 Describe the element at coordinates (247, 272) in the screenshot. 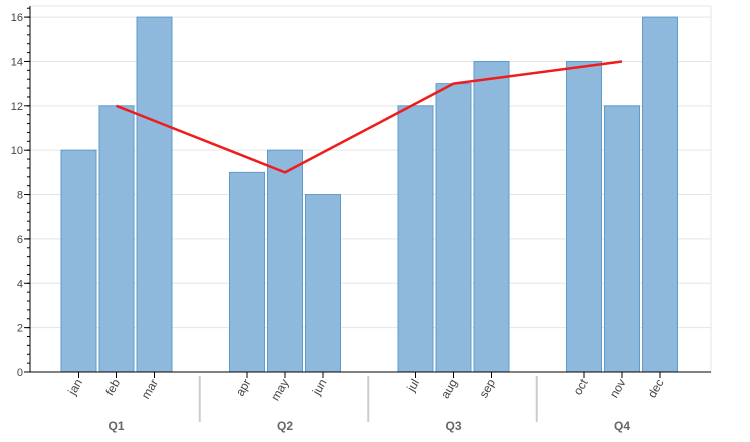

I see `bar-apr` at that location.